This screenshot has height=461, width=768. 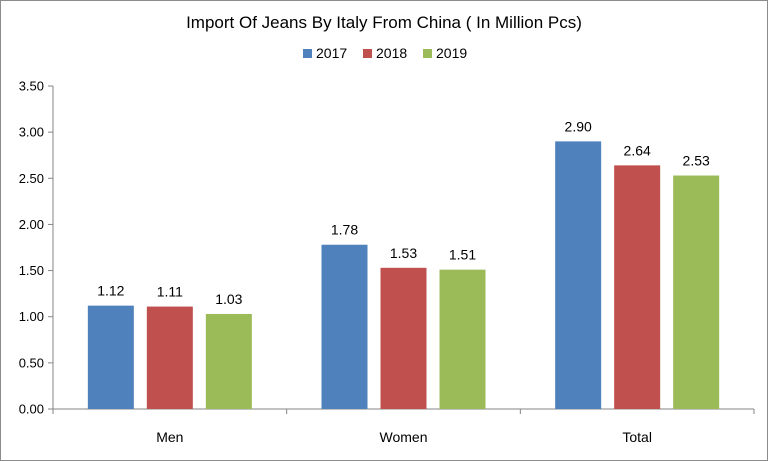 I want to click on legend-swatch-2019, so click(x=427, y=53).